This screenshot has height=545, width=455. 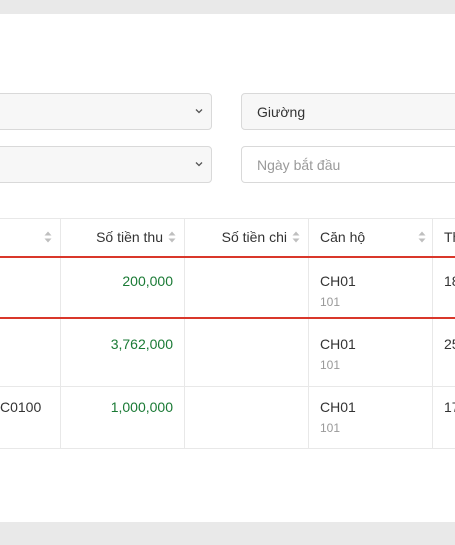 I want to click on bed-value: Giường, so click(x=281, y=112).